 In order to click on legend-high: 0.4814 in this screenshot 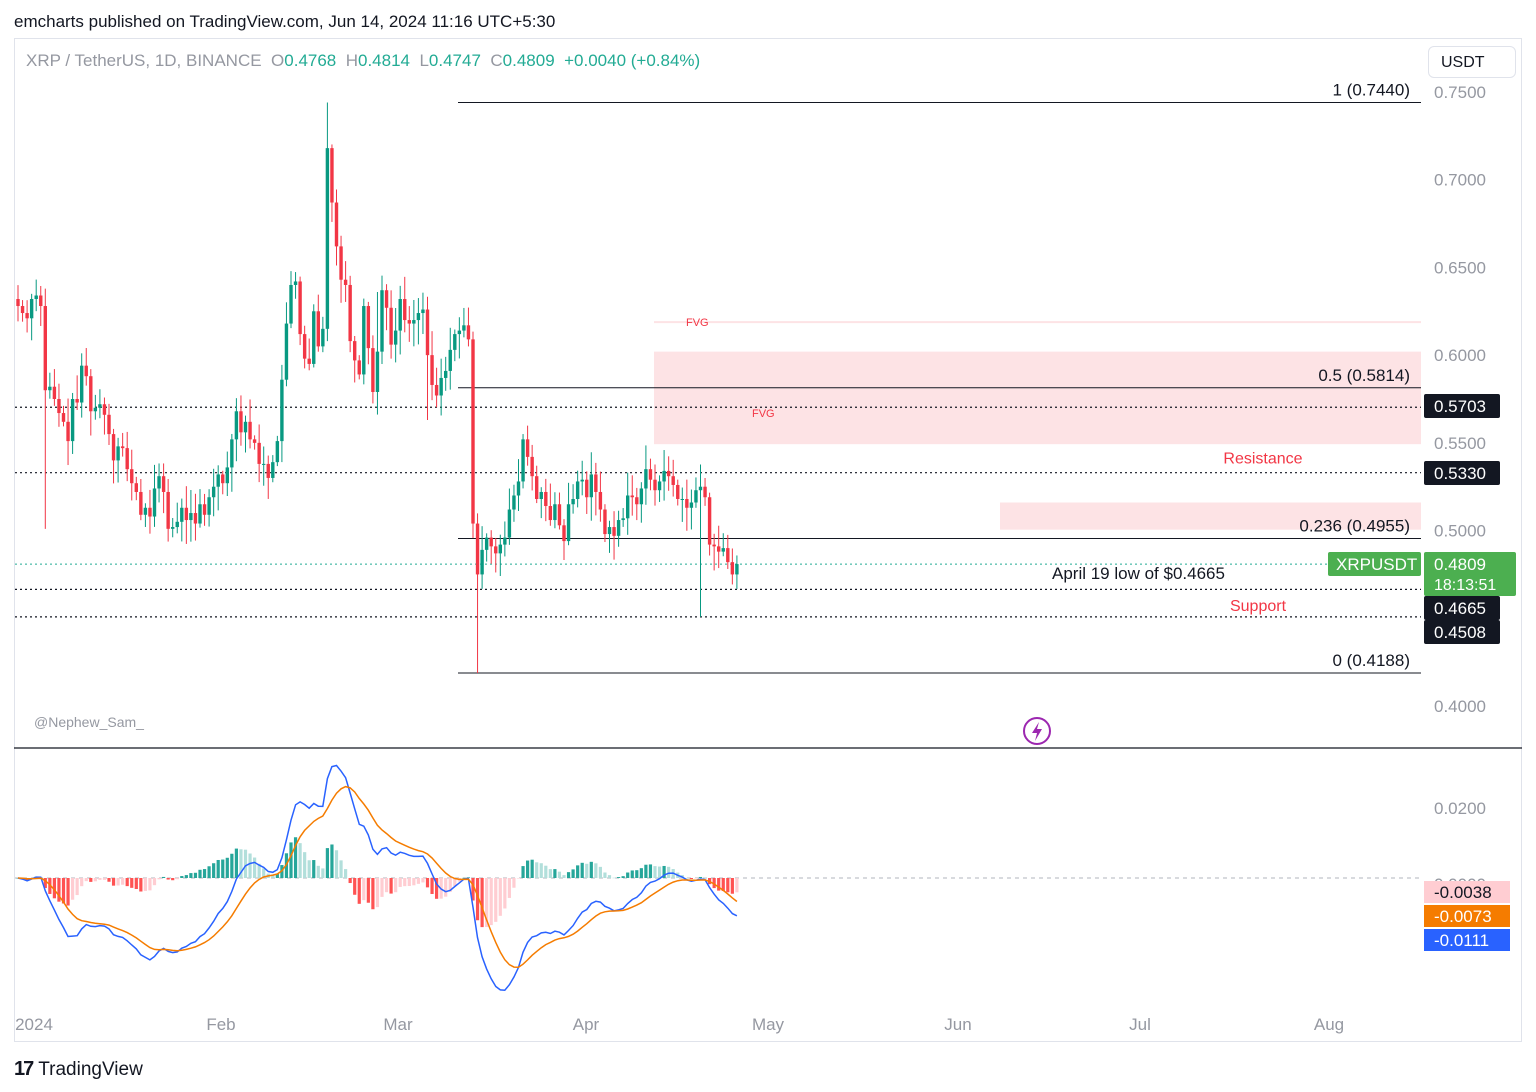, I will do `click(384, 60)`.